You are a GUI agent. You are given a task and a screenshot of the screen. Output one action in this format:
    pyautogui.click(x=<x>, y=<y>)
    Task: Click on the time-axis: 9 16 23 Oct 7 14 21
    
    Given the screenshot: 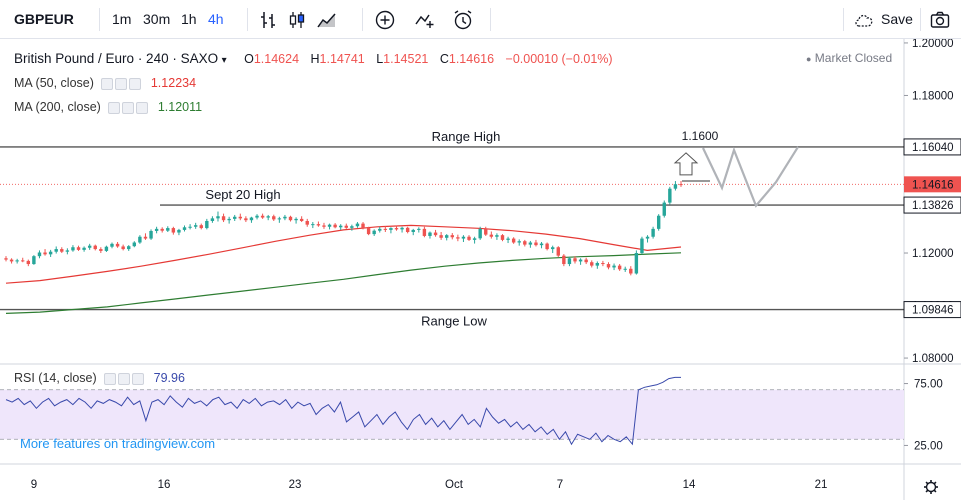 What is the action you would take?
    pyautogui.click(x=484, y=486)
    